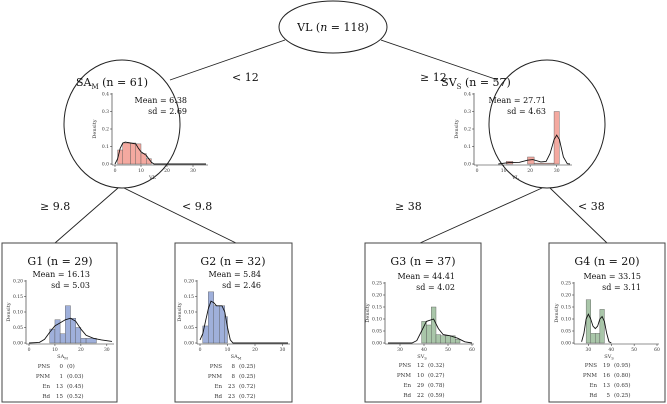  What do you see at coordinates (430, 261) in the screenshot?
I see `node-count: (n = 37)` at bounding box center [430, 261].